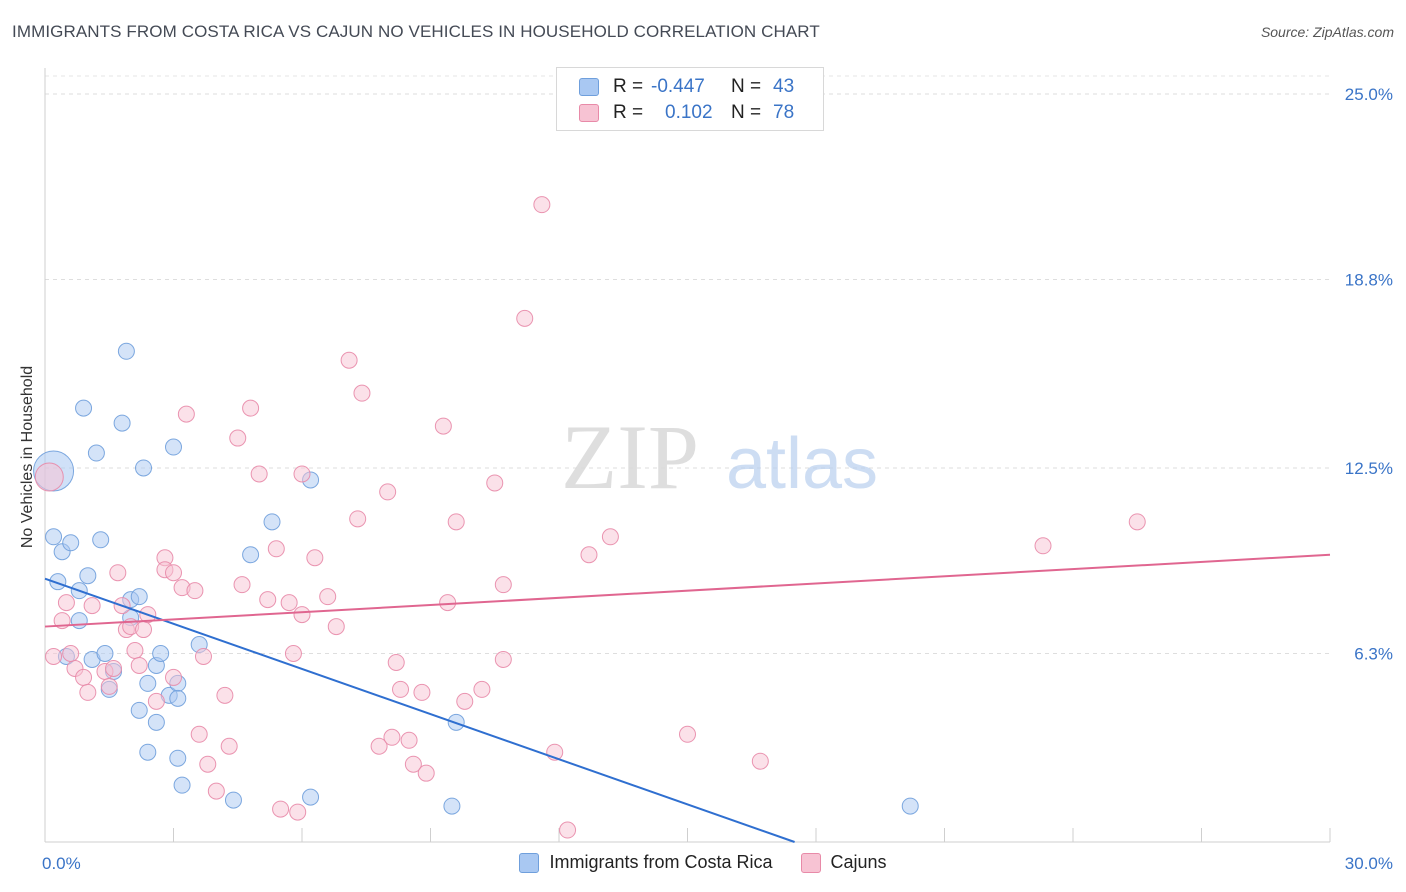 Image resolution: width=1406 pixels, height=892 pixels. Describe the element at coordinates (1369, 468) in the screenshot. I see `y-tick-label: 12.5%` at that location.